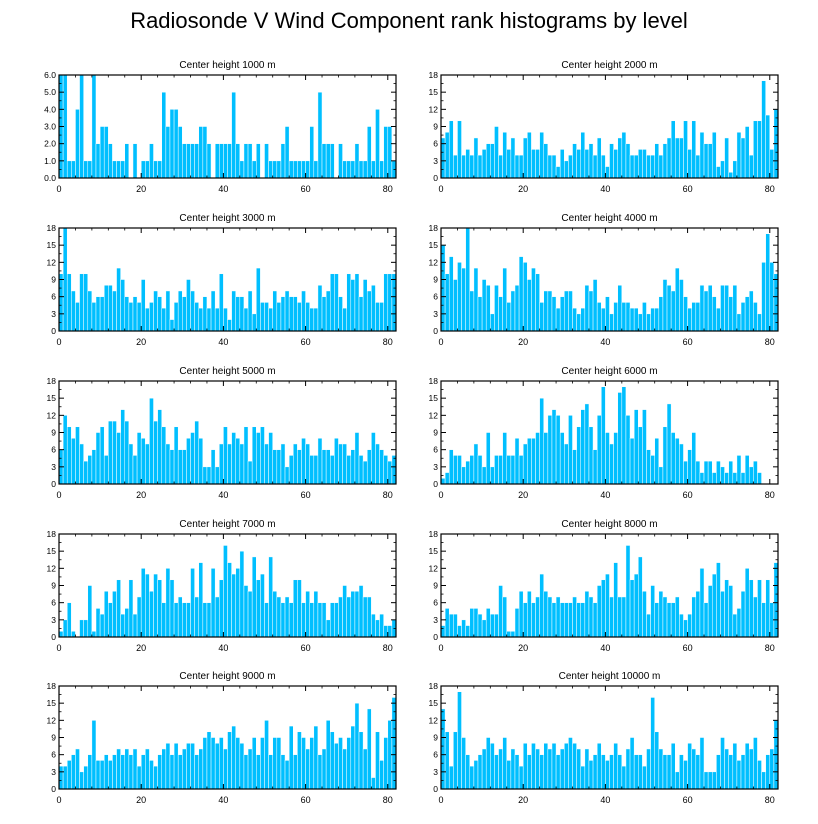  I want to click on y-tick-label: 6.0, so click(50, 75).